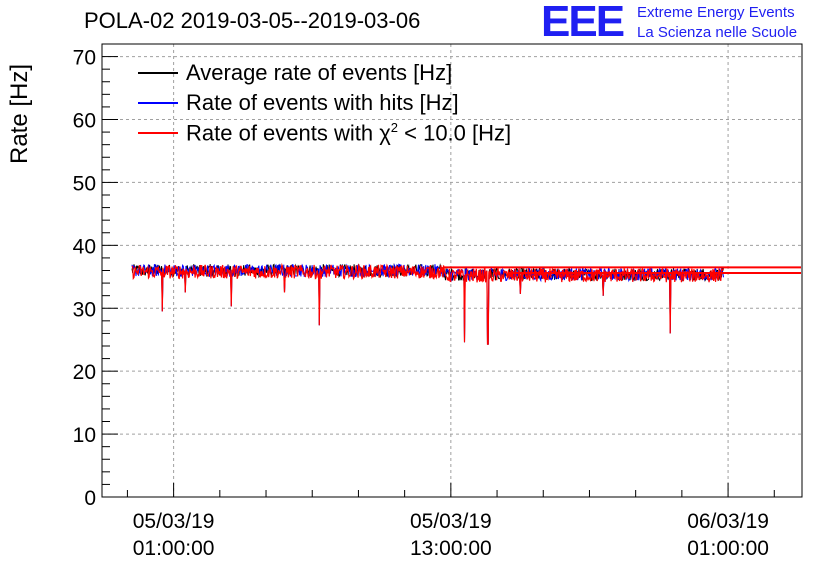 The image size is (836, 572). What do you see at coordinates (84, 121) in the screenshot?
I see `y-tick-label: 60` at bounding box center [84, 121].